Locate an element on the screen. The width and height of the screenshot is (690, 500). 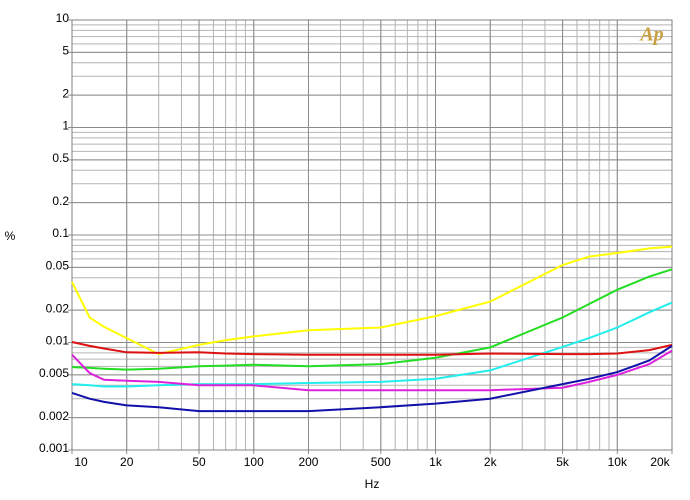
y-tick-label: 0.5 is located at coordinates (60, 158).